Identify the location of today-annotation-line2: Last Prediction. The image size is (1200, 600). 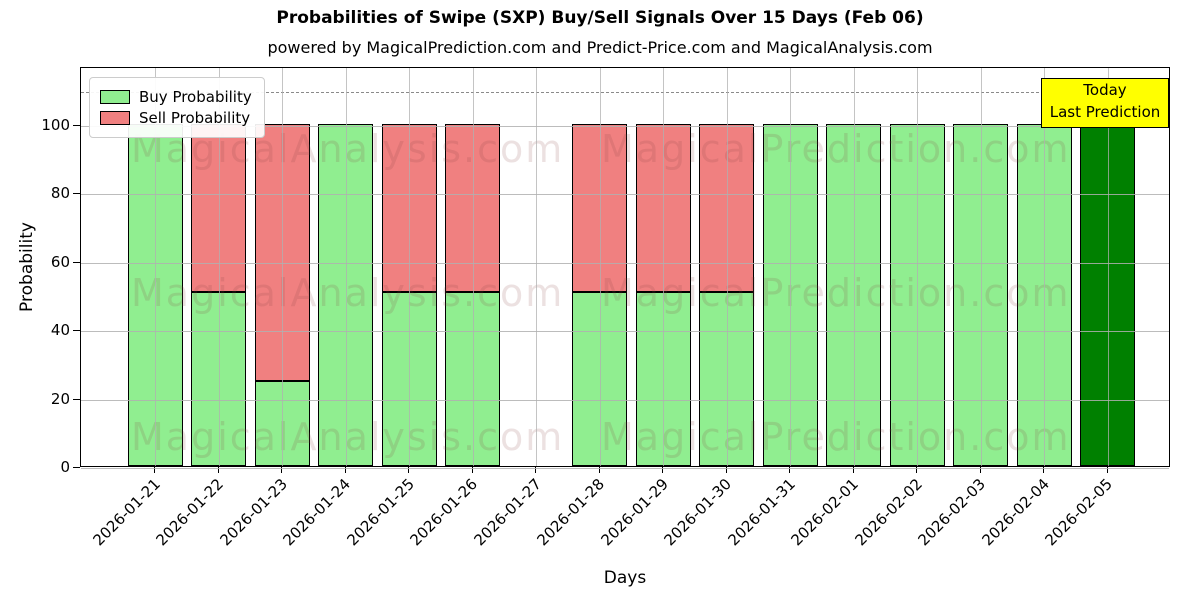
(1105, 111).